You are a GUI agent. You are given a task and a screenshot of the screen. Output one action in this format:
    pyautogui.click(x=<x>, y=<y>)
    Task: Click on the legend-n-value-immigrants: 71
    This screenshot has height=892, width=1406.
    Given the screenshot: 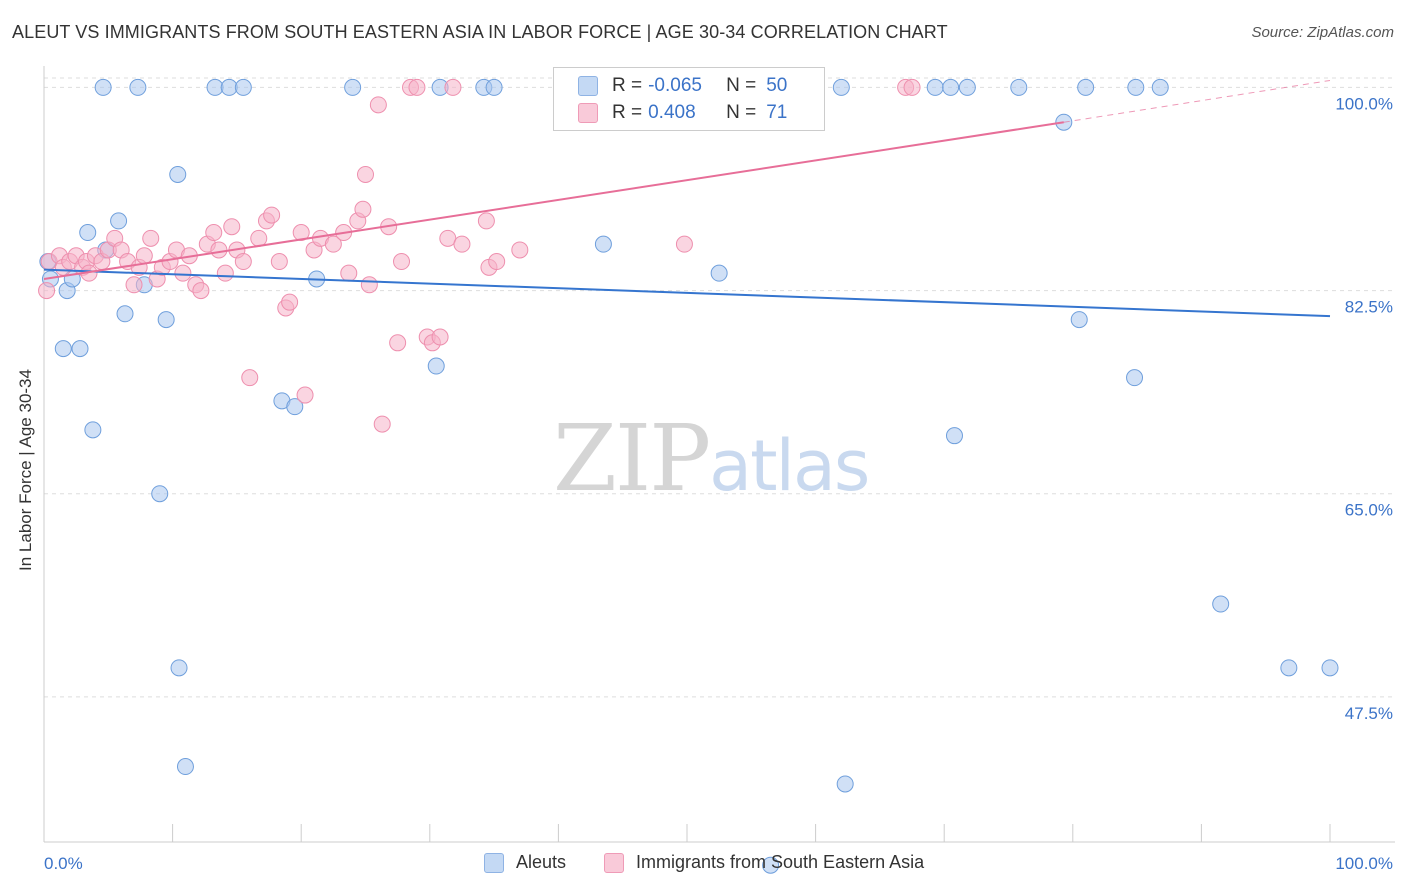 What is the action you would take?
    pyautogui.click(x=777, y=112)
    